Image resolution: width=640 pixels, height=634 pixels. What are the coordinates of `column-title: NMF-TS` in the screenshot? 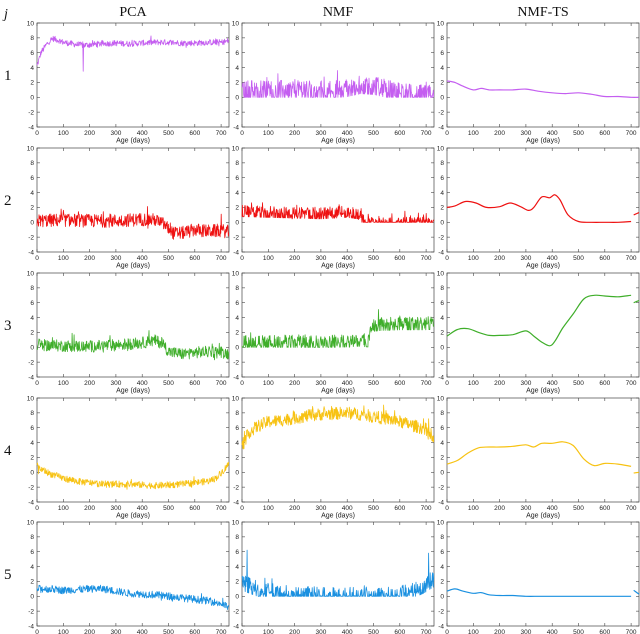 It's located at (542, 12).